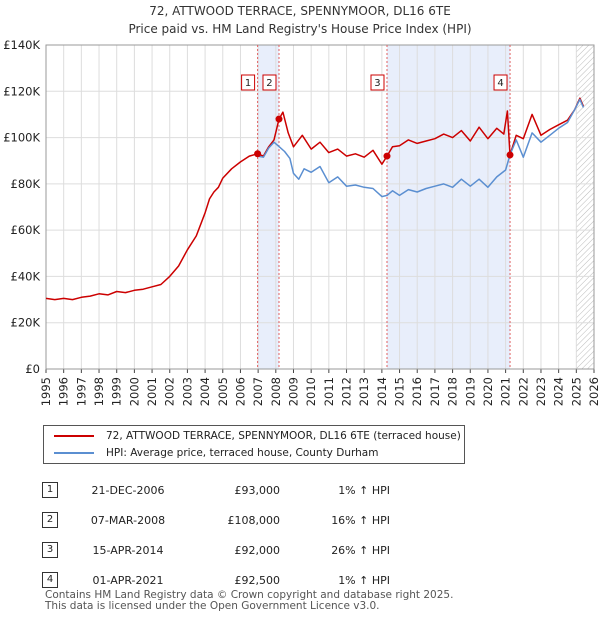 The height and width of the screenshot is (620, 600). I want to click on x-tick-label: 2023, so click(541, 391).